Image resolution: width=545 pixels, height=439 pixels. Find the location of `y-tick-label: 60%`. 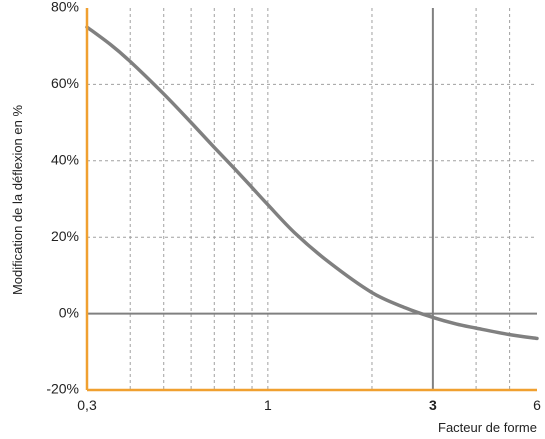

y-tick-label: 60% is located at coordinates (65, 83).